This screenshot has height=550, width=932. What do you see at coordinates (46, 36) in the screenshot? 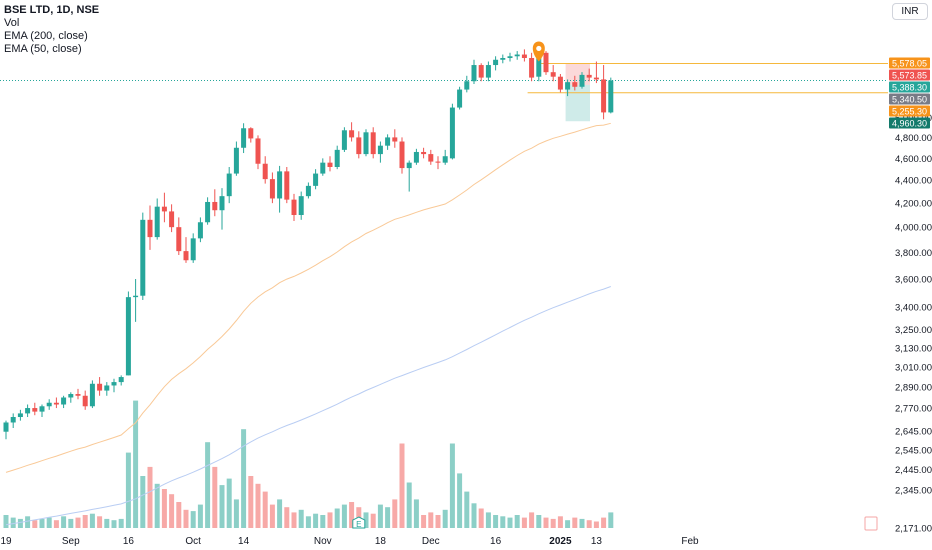
I see `legend-ema200: EMA (200, close)` at bounding box center [46, 36].